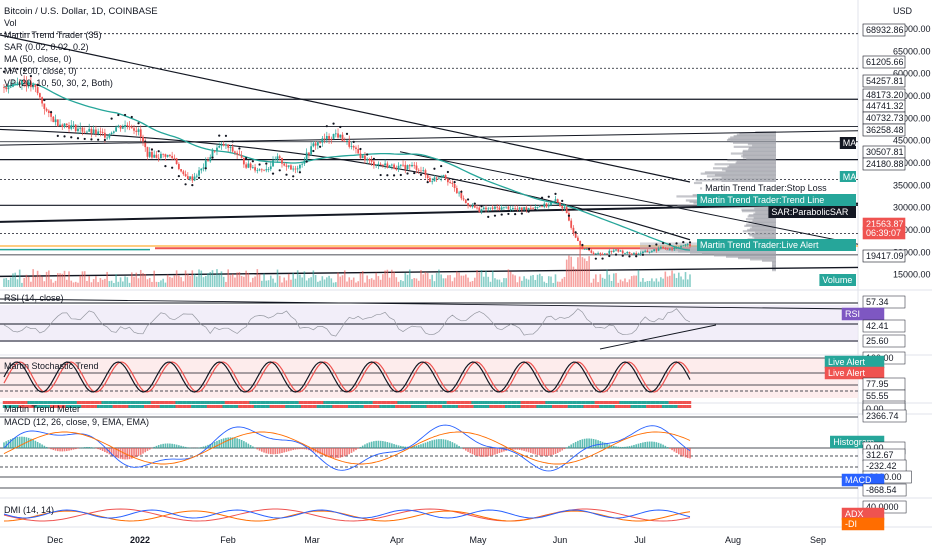 The height and width of the screenshot is (550, 932). What do you see at coordinates (53, 35) in the screenshot?
I see `legend-martin-trend-trader: Martin Trend Trader (35)` at bounding box center [53, 35].